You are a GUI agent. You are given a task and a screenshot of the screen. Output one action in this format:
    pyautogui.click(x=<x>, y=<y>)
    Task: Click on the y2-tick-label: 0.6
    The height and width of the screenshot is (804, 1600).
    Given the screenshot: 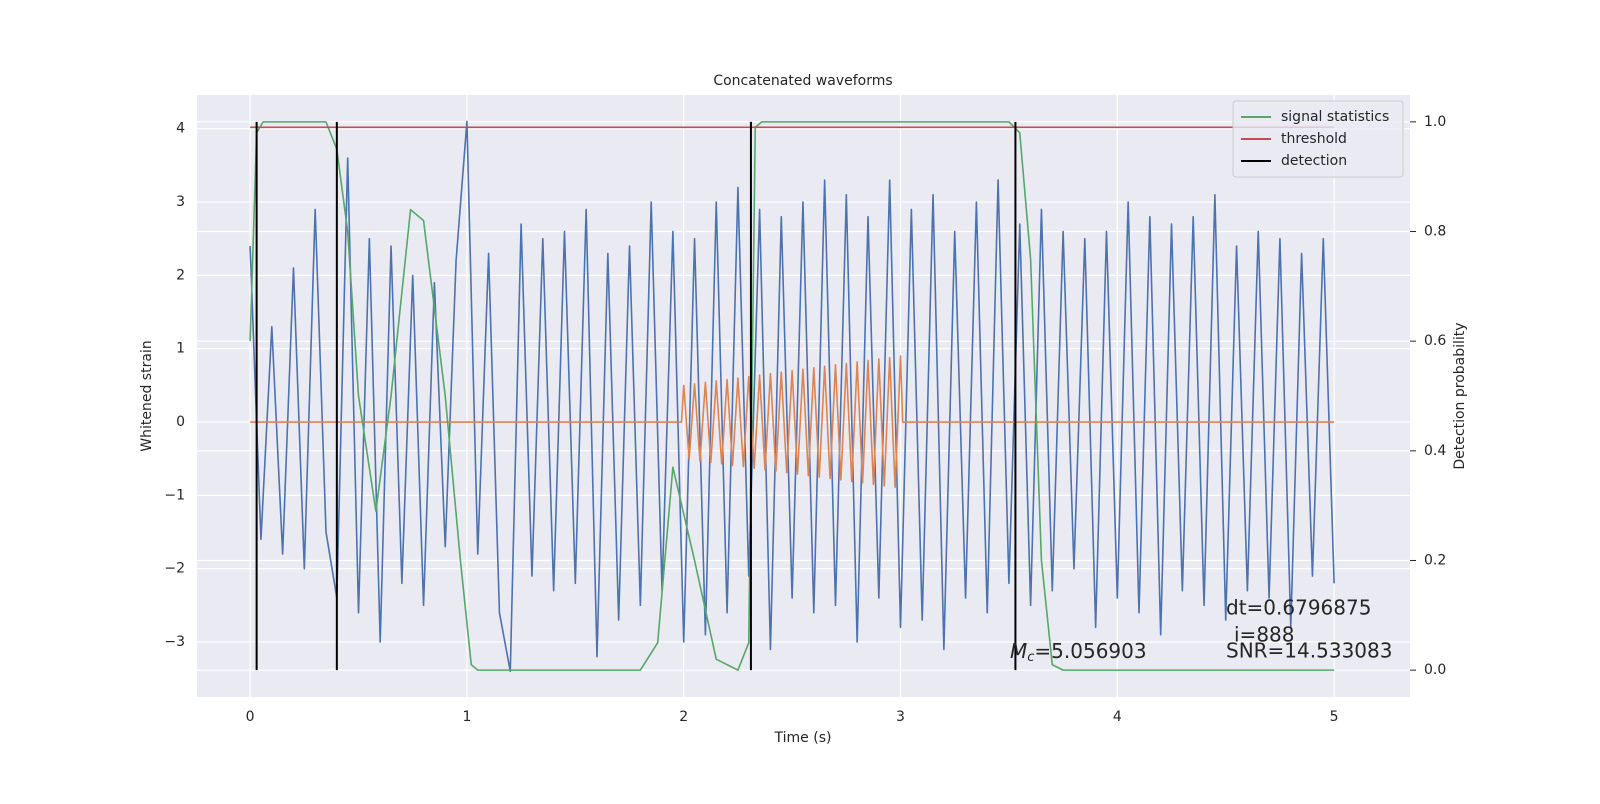 What is the action you would take?
    pyautogui.click(x=1435, y=341)
    